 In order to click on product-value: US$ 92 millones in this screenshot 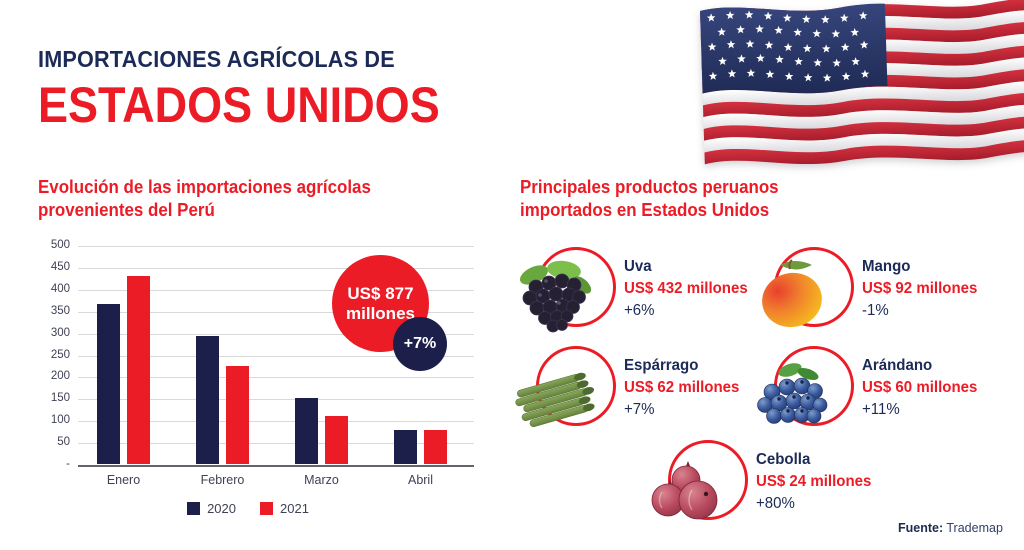, I will do `click(920, 288)`.